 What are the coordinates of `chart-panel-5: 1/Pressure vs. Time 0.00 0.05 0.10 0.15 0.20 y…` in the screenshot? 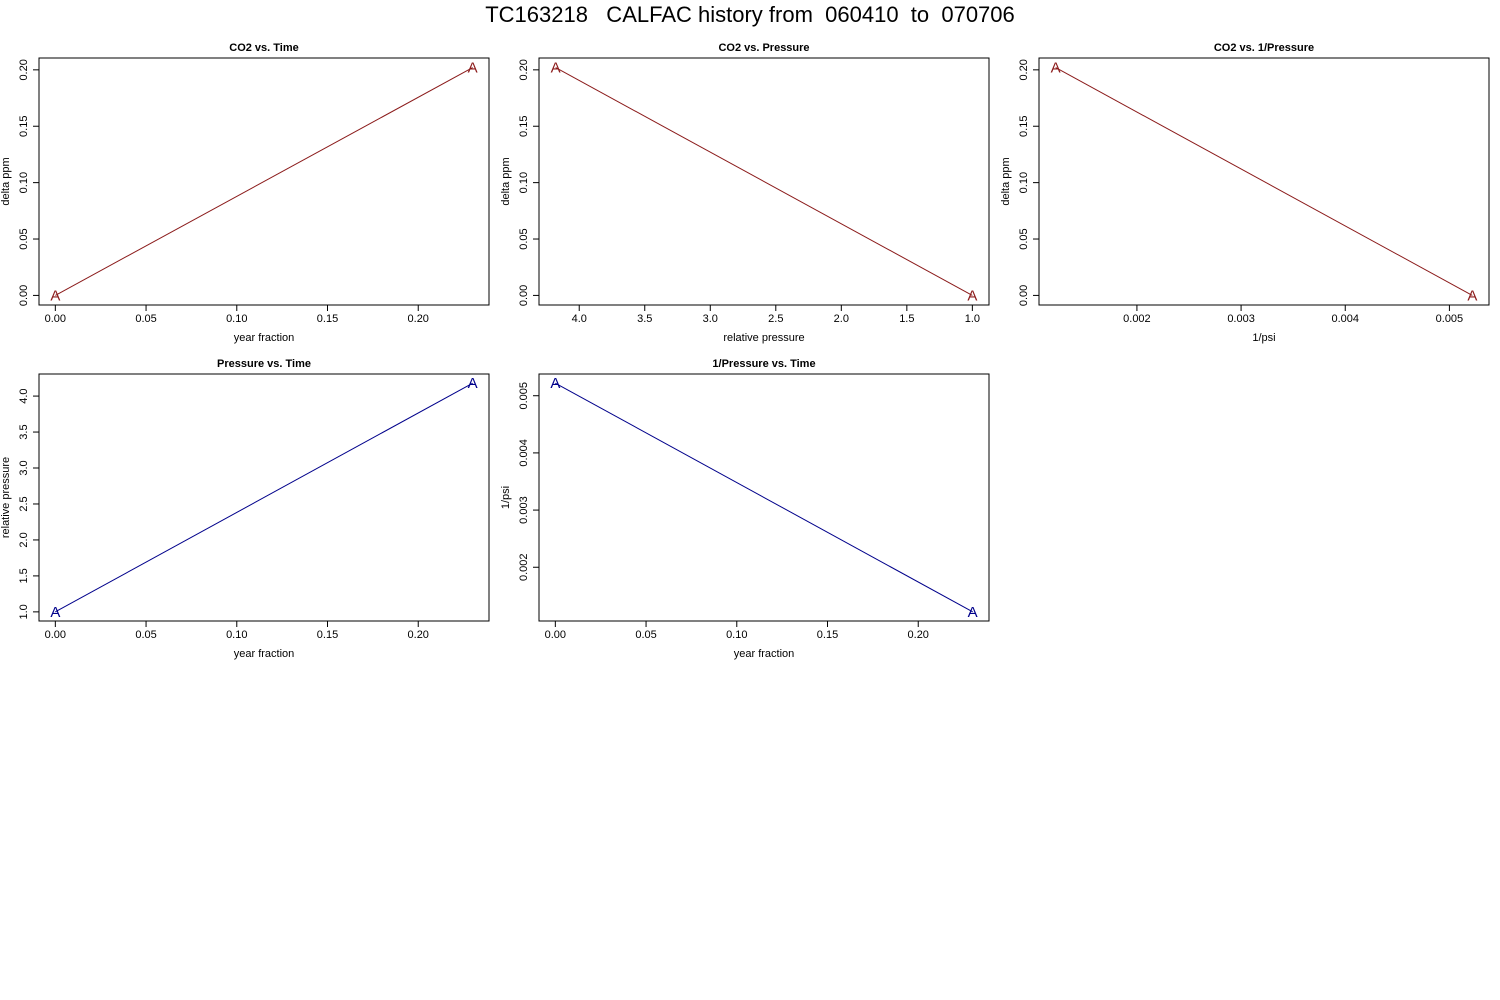 It's located at (745, 509).